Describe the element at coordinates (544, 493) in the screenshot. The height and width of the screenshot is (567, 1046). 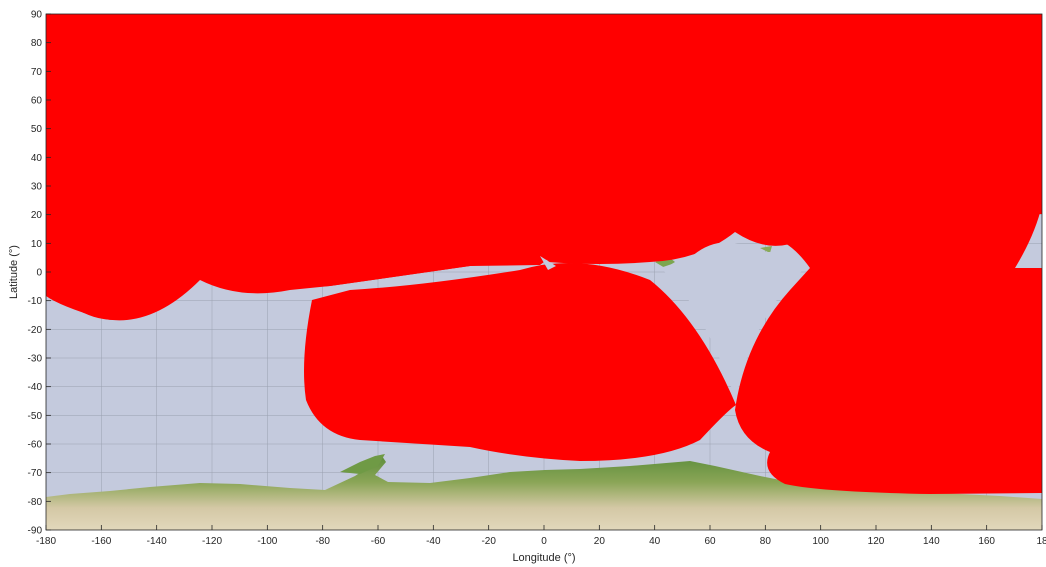
I see `antarctica-landmass` at that location.